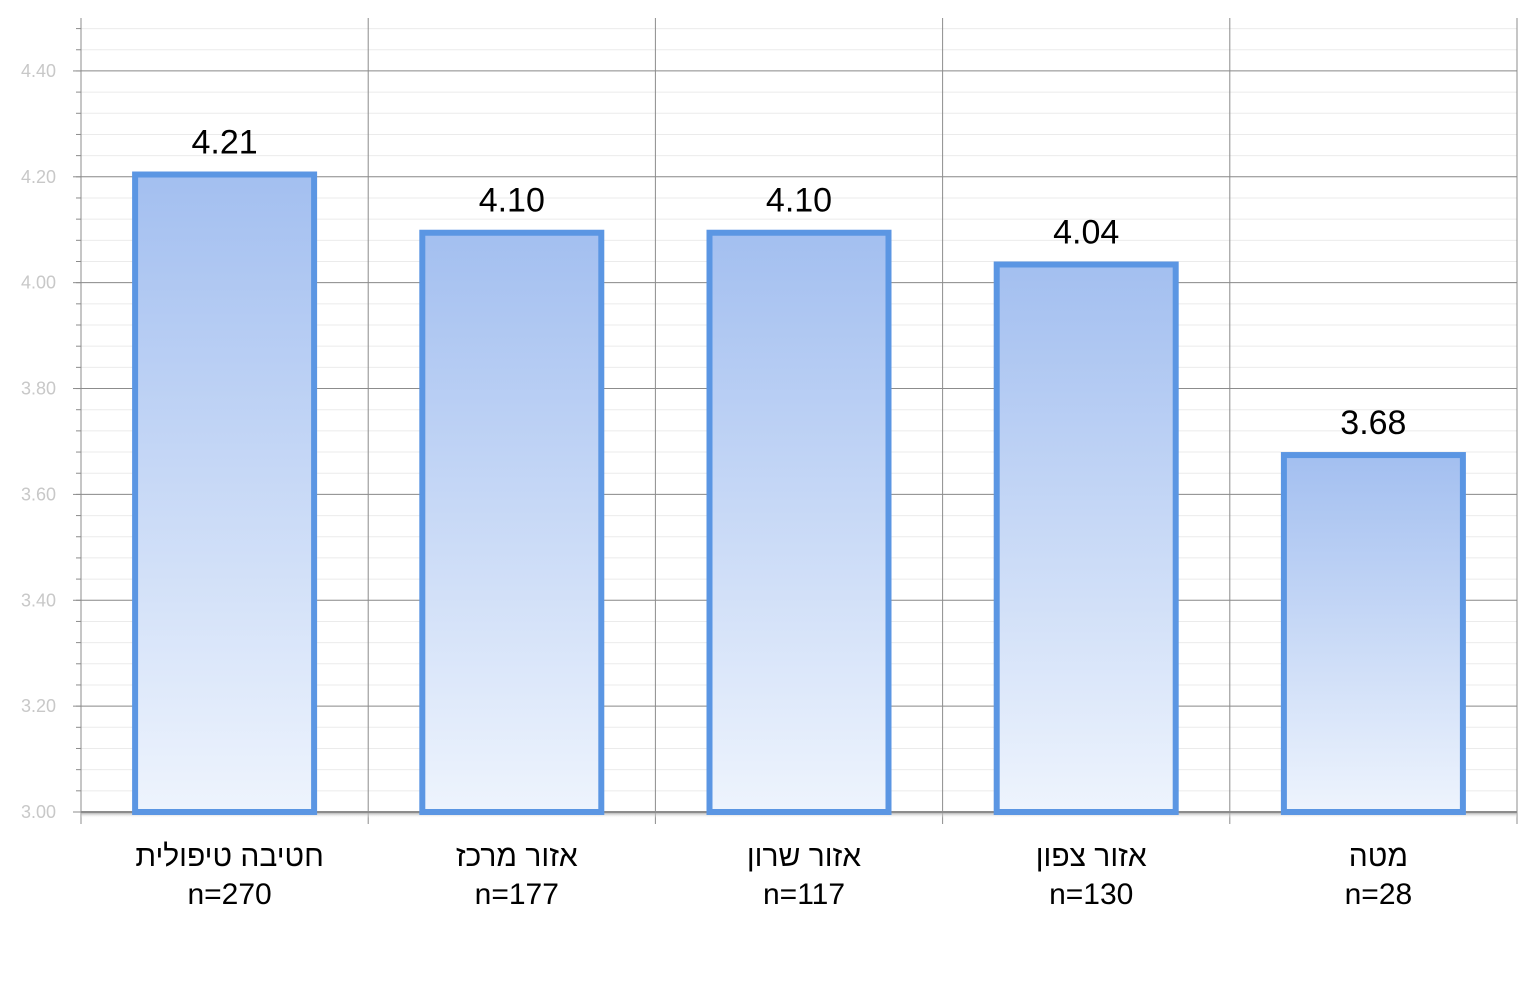 The height and width of the screenshot is (999, 1519). I want to click on x-tick-label: אזור שרון, so click(804, 856).